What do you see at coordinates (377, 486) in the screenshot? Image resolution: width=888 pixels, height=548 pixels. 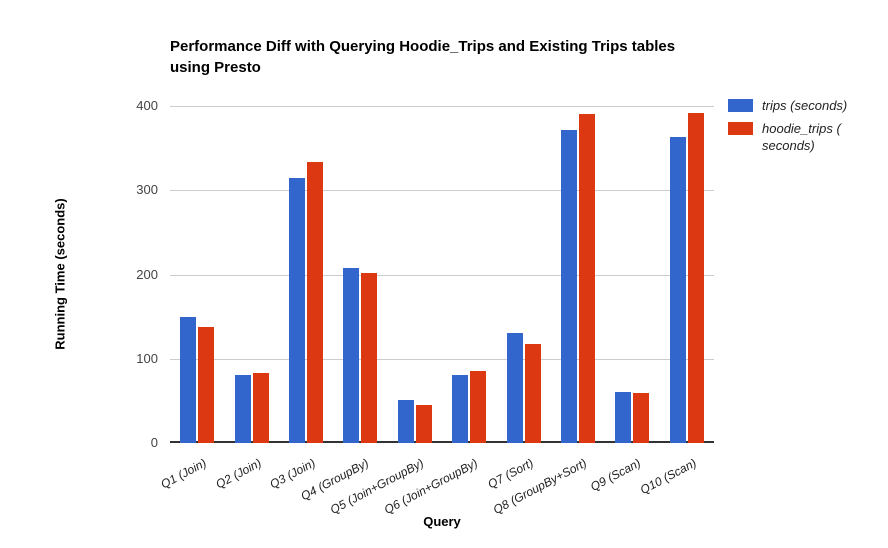 I see `x-tick-label: Q5 (Join+GroupBy)` at bounding box center [377, 486].